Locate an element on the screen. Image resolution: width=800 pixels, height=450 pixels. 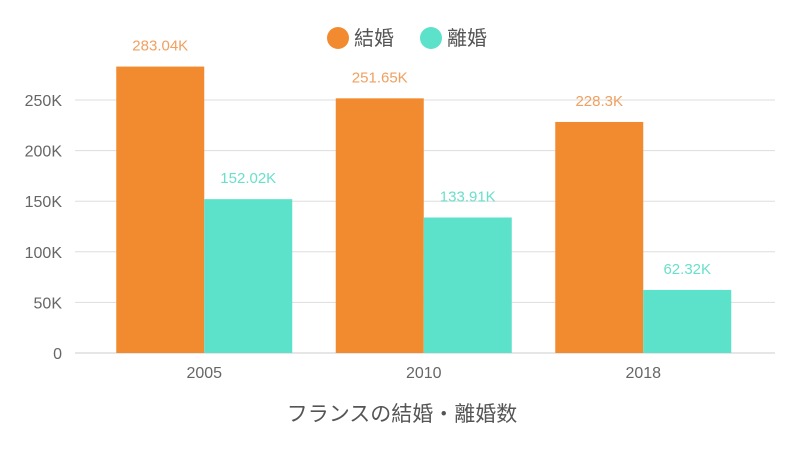
legend-marker-marriage is located at coordinates (338, 38).